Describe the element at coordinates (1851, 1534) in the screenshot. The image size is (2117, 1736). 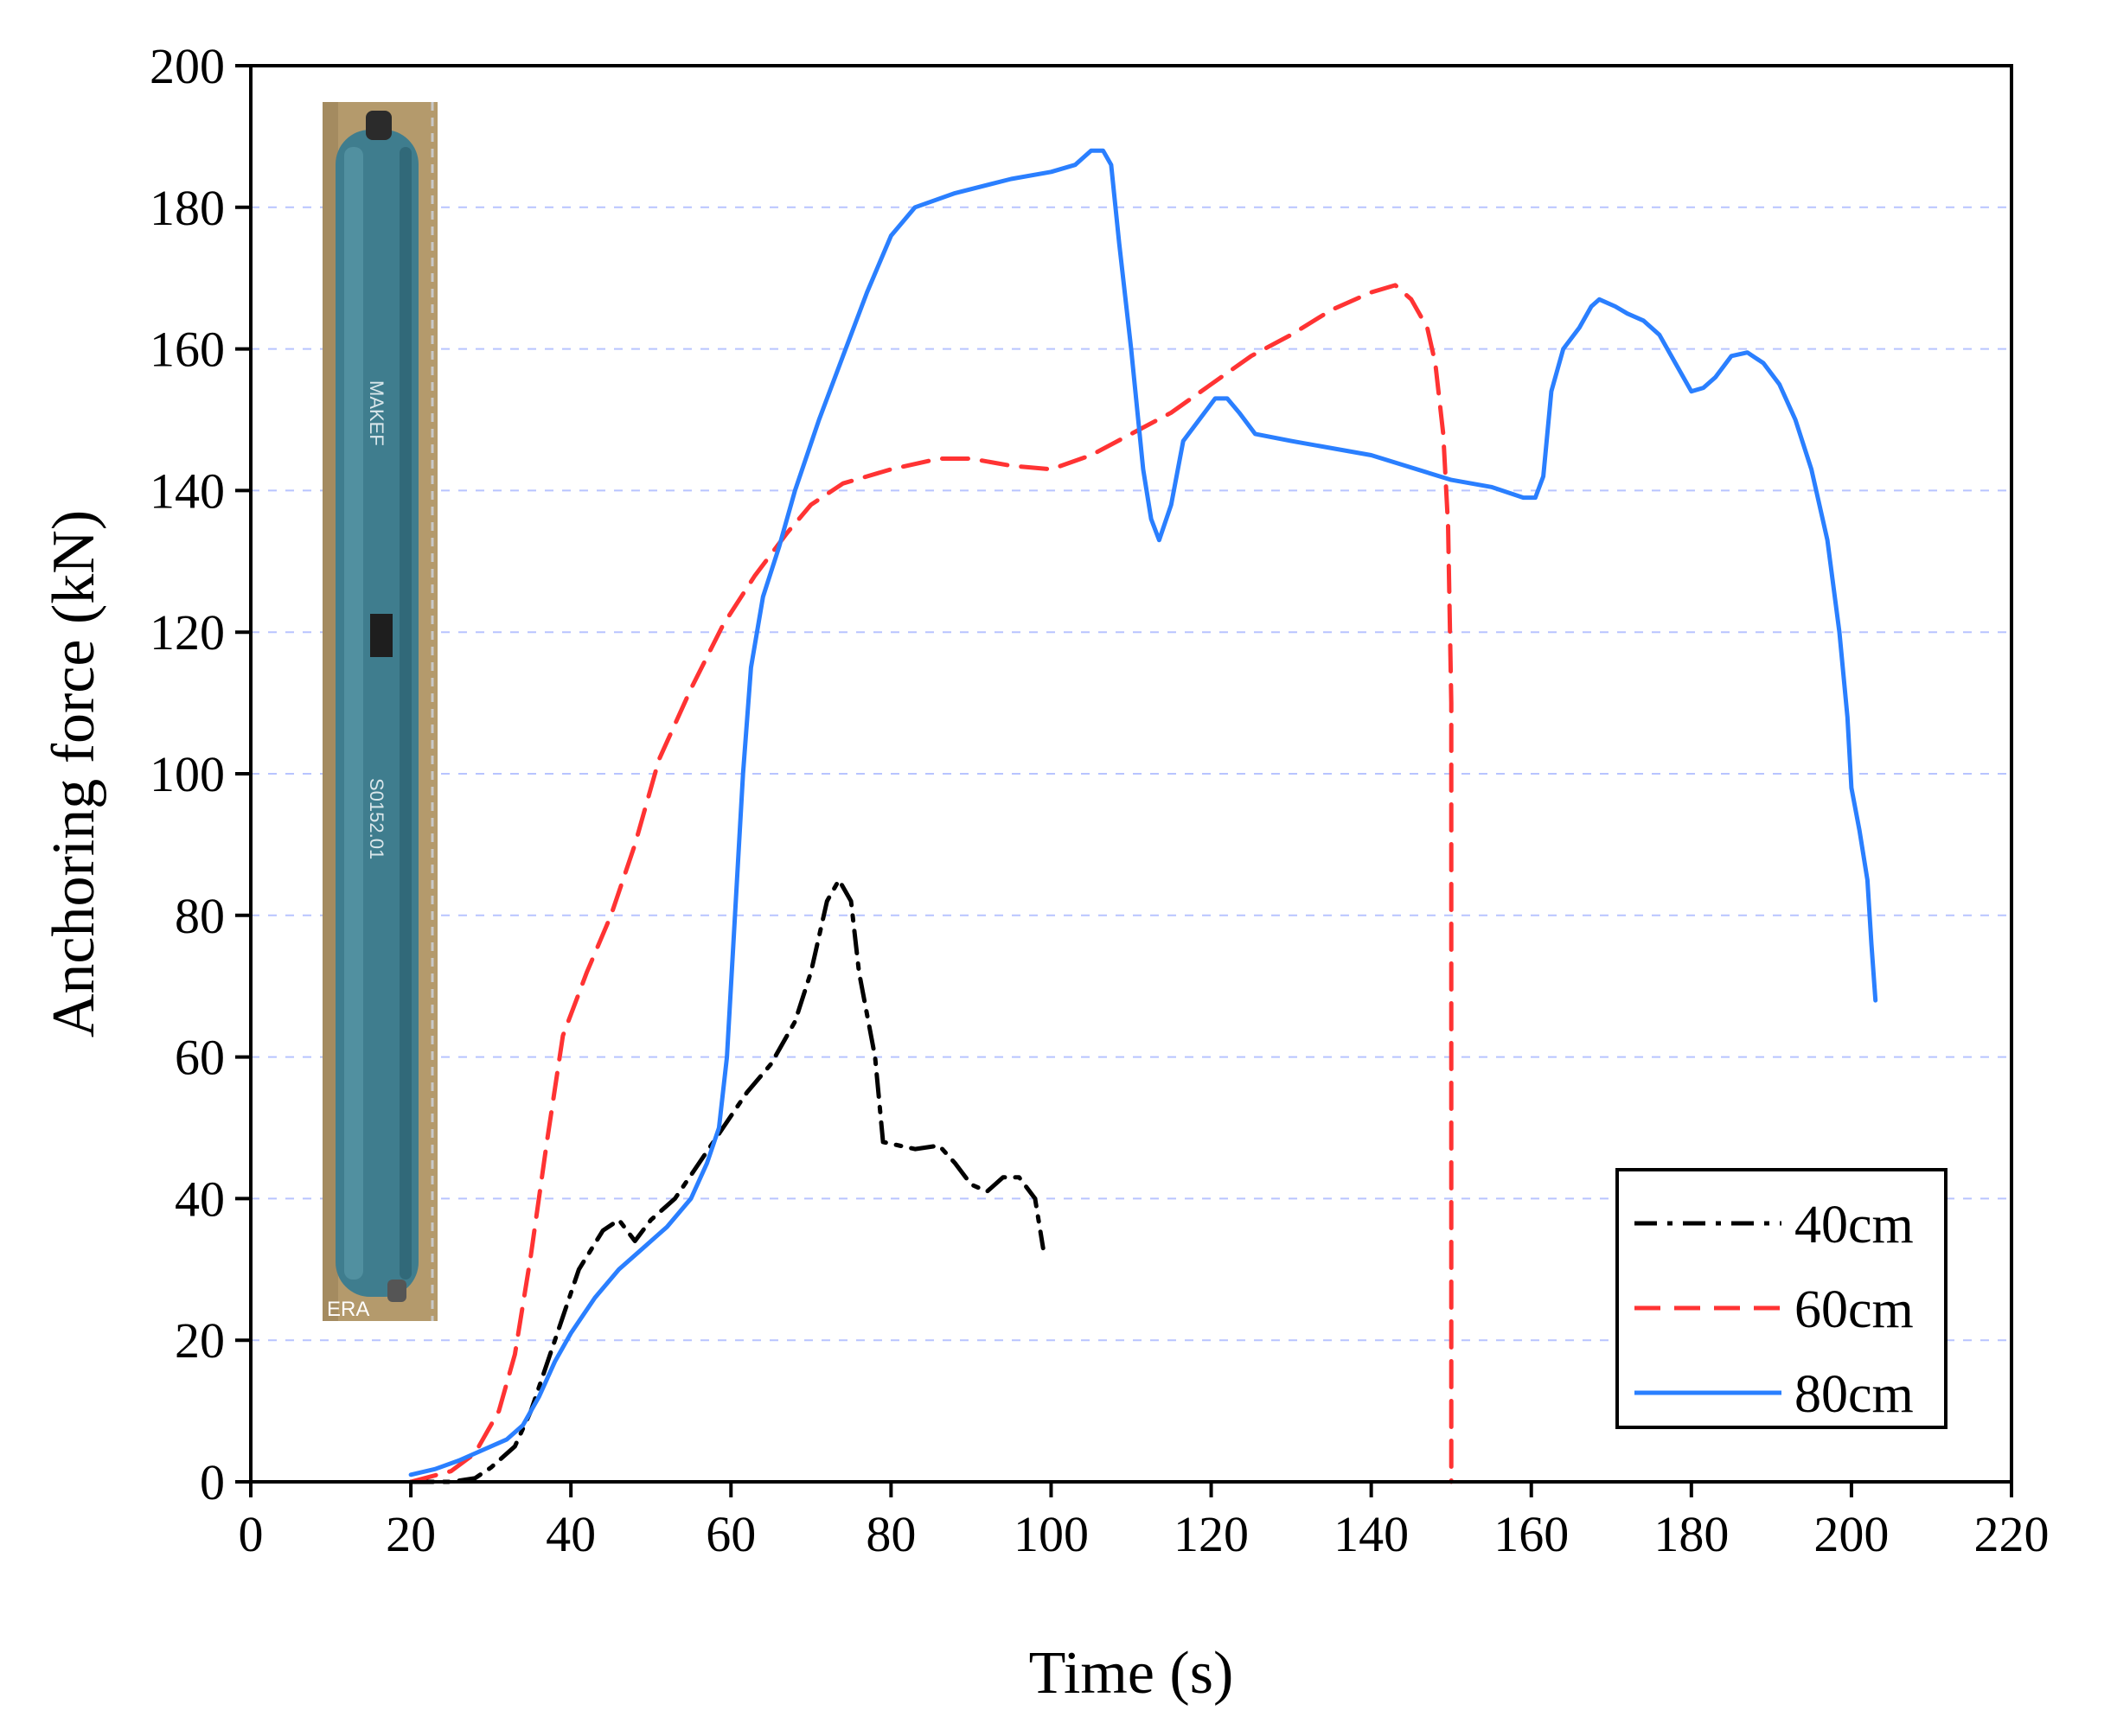
I see `x-tick-label-200: 200` at that location.